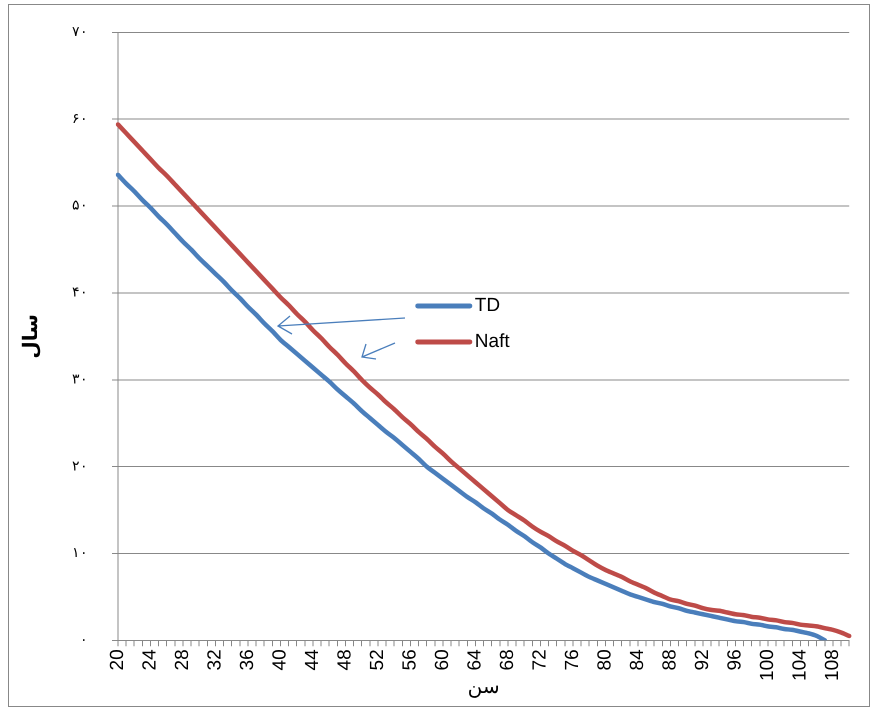 This screenshot has width=875, height=710. Describe the element at coordinates (80, 292) in the screenshot. I see `y-tick-label: ۴۰` at that location.